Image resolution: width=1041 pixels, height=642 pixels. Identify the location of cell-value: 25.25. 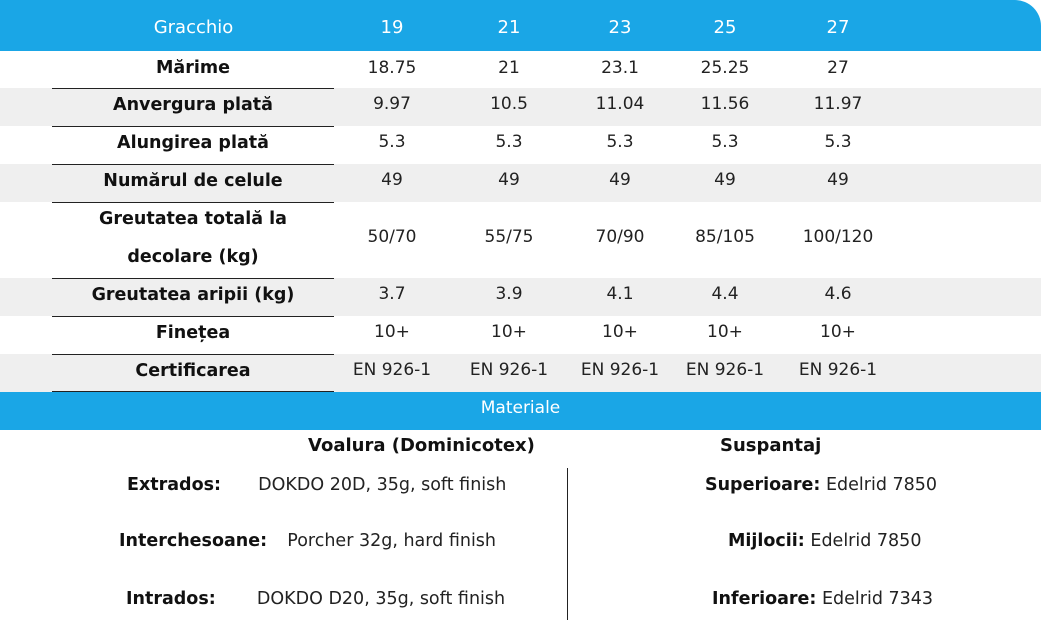
(725, 68).